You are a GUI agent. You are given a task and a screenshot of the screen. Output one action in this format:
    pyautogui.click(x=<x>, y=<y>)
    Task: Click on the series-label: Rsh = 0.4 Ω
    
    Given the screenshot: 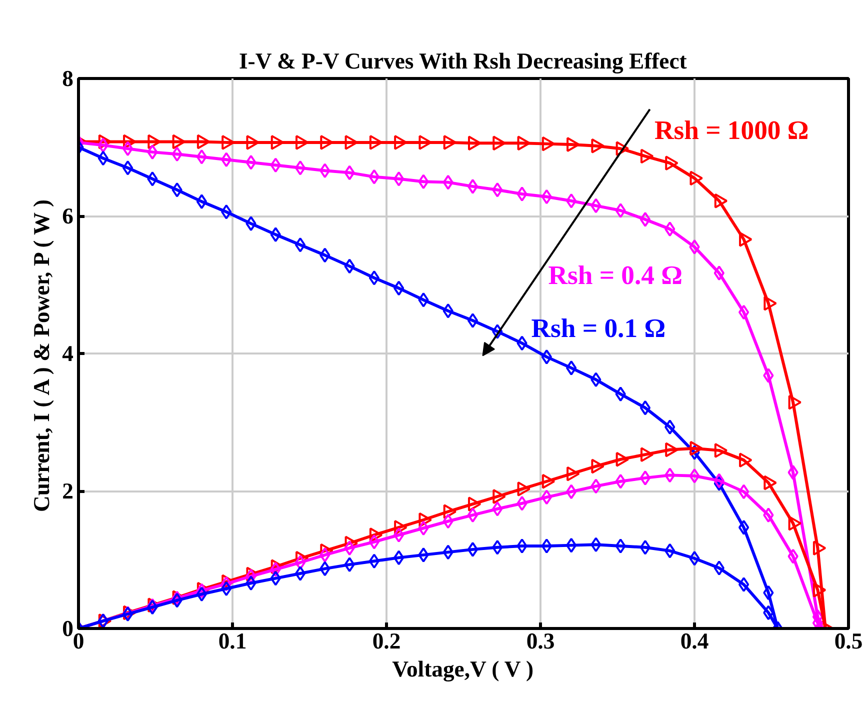 What is the action you would take?
    pyautogui.click(x=615, y=275)
    